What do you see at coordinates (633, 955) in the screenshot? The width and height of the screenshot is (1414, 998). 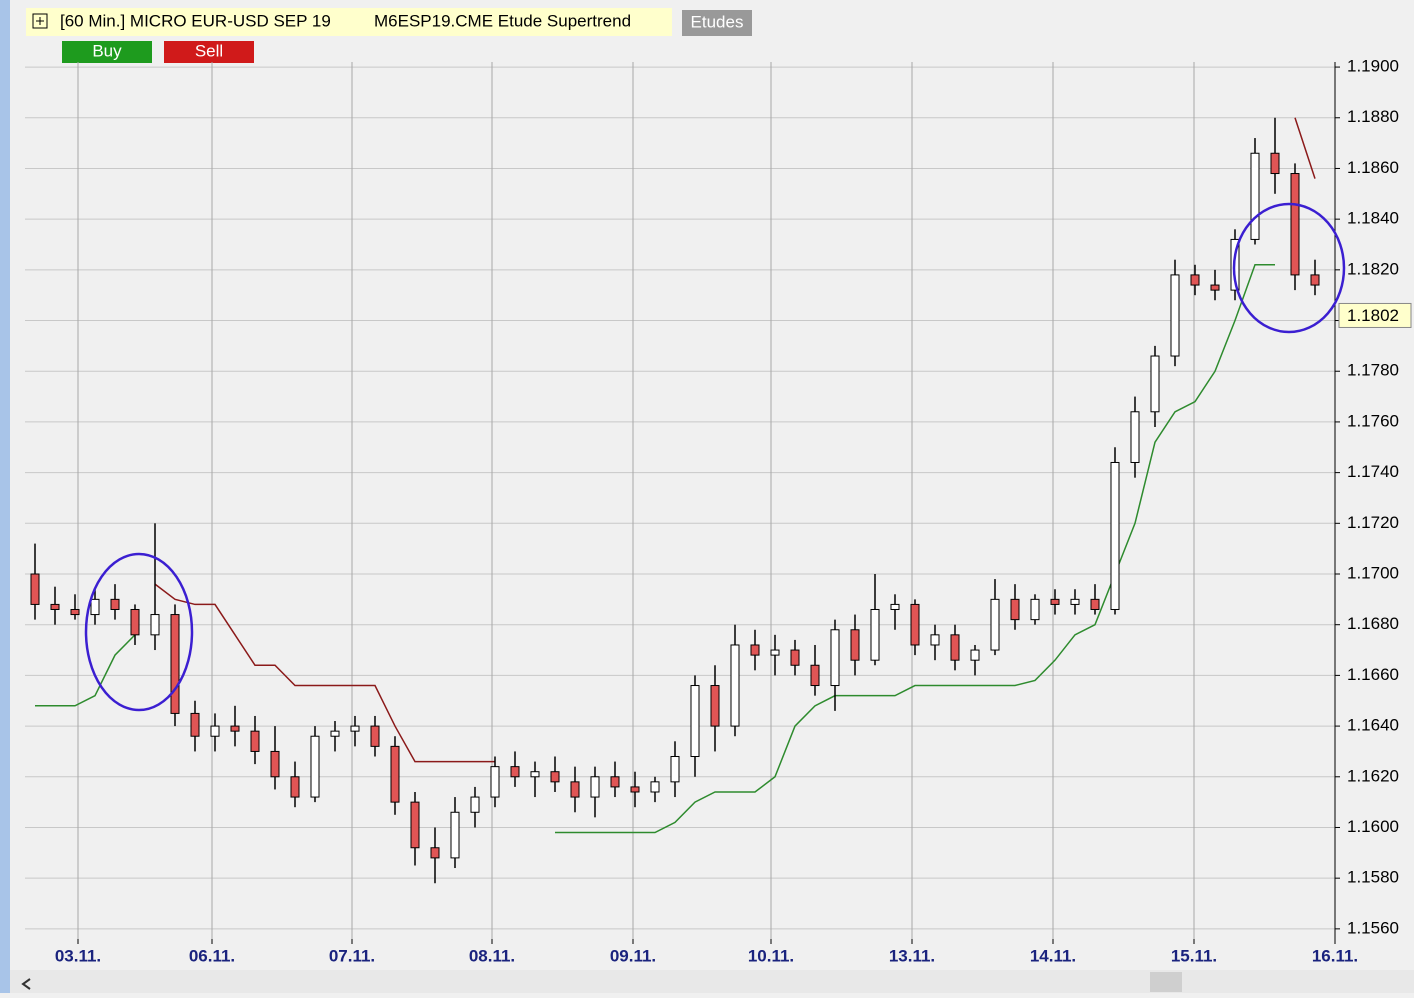 I see `x-tick-label: 09.11.` at bounding box center [633, 955].